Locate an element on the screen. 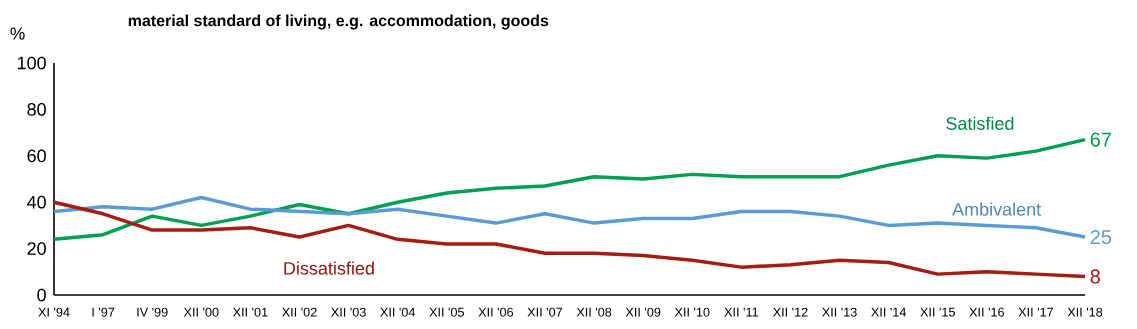 The width and height of the screenshot is (1137, 329). x-tick-label: XII '06 is located at coordinates (496, 312).